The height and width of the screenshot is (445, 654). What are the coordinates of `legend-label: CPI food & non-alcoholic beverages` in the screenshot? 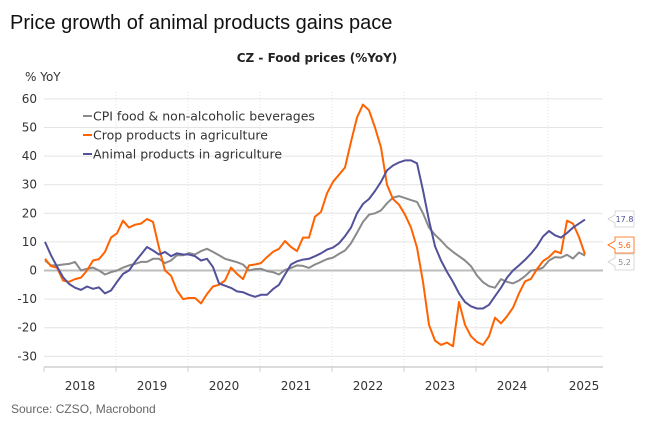 It's located at (204, 116).